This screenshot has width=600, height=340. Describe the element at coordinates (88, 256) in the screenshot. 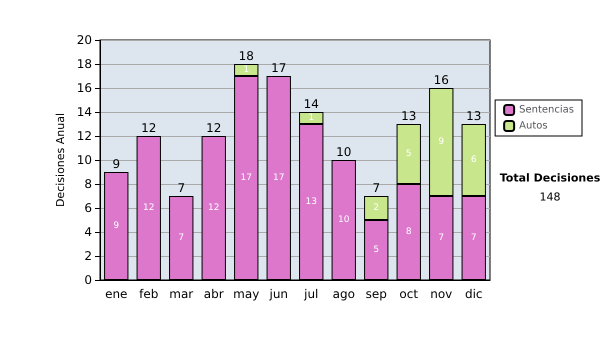

I see `y-tick-label: 2` at that location.